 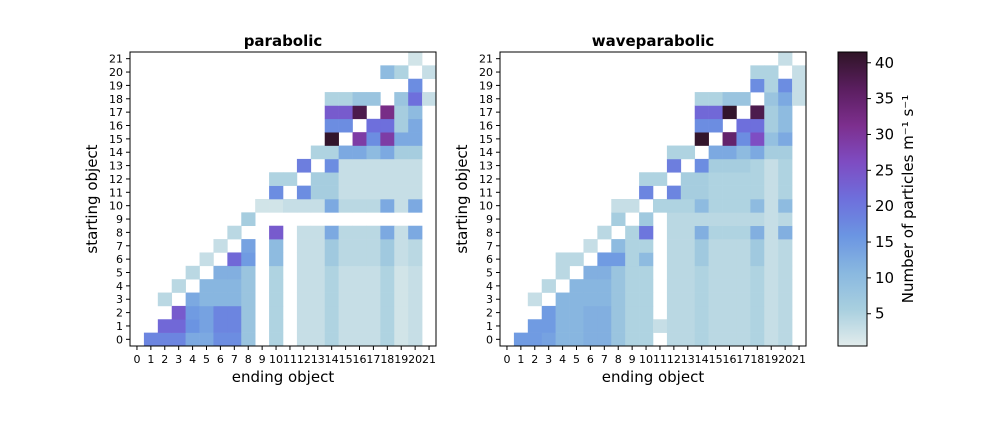 What do you see at coordinates (116, 112) in the screenshot?
I see `y-tick-label: 17` at bounding box center [116, 112].